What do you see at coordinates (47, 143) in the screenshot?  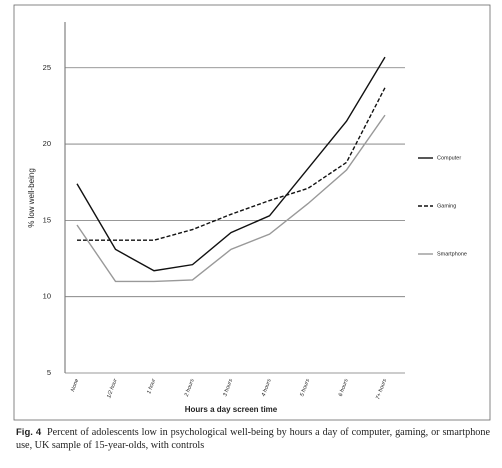 I see `y-tick-label: 20` at bounding box center [47, 143].